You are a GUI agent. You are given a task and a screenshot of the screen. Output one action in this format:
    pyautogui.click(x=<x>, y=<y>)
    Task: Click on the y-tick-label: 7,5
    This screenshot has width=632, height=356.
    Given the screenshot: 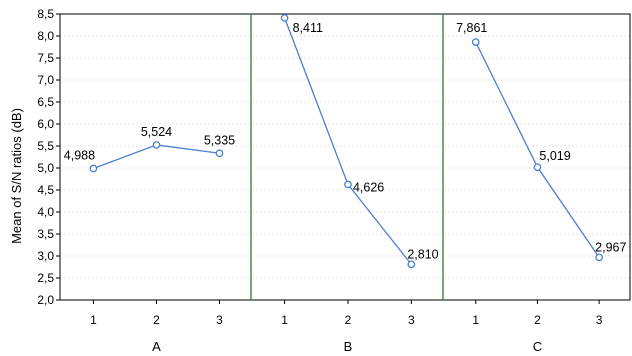 What is the action you would take?
    pyautogui.click(x=45, y=58)
    